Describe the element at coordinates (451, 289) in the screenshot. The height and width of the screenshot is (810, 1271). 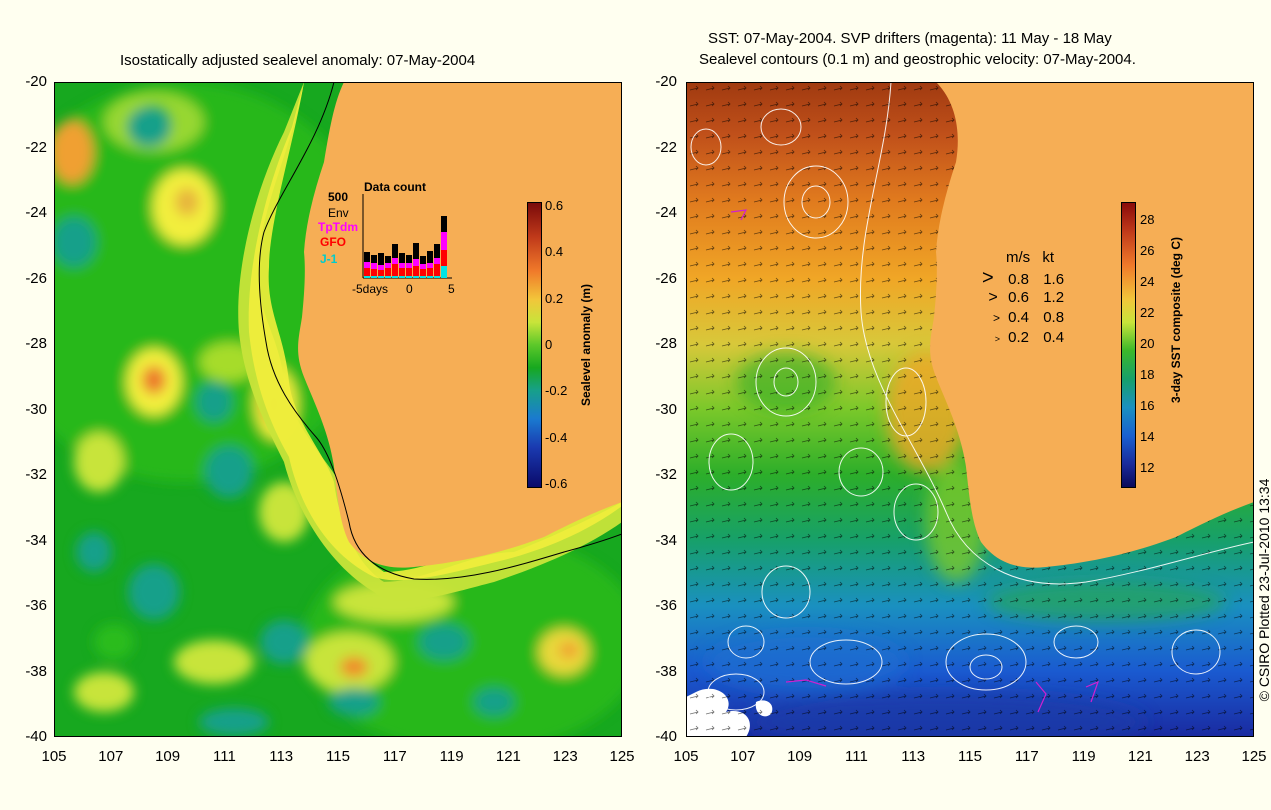
I see `inset-xlabel-end: 5` at that location.